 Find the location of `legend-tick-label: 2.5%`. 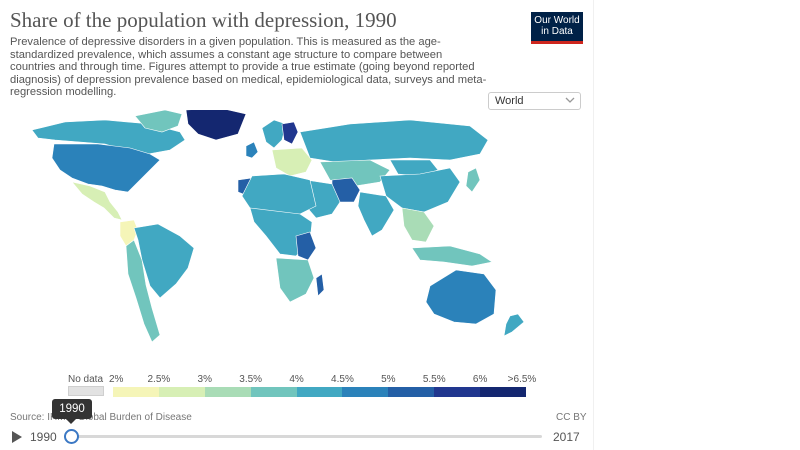

legend-tick-label: 2.5% is located at coordinates (159, 379).